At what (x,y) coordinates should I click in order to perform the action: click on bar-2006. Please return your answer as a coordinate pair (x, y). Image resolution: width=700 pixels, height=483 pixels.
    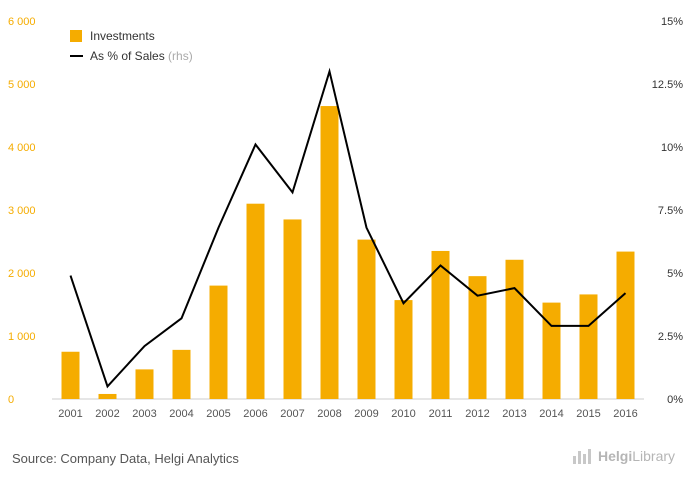
    Looking at the image, I should click on (255, 301).